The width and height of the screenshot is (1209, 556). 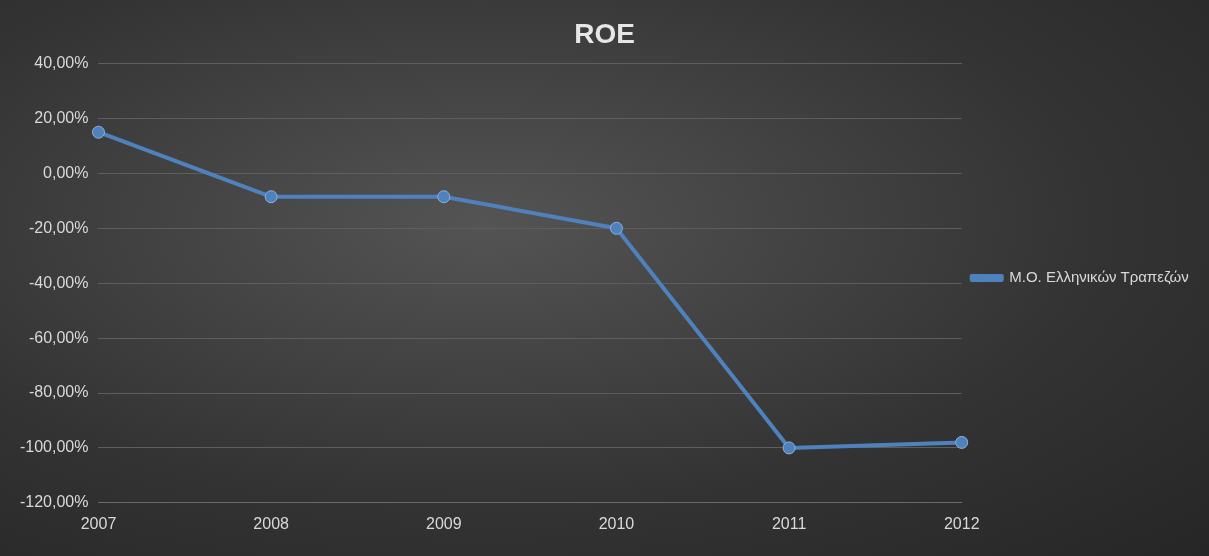 I want to click on legend-label: Μ.Ο. Ελληνικών Τραπεζών, so click(x=1099, y=277).